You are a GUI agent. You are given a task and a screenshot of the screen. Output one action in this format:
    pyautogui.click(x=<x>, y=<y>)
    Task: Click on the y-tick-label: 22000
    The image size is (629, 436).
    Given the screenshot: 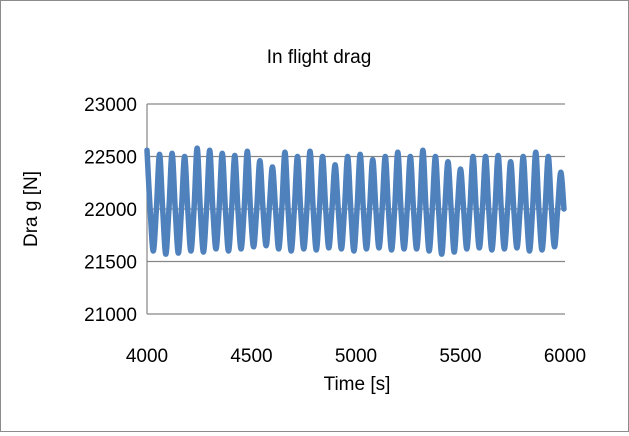 What is the action you would take?
    pyautogui.click(x=110, y=210)
    